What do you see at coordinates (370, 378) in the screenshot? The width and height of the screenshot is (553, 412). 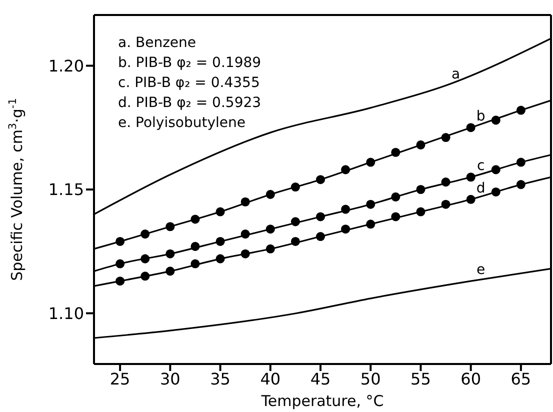 I see `x-tick-label: 50` at bounding box center [370, 378].